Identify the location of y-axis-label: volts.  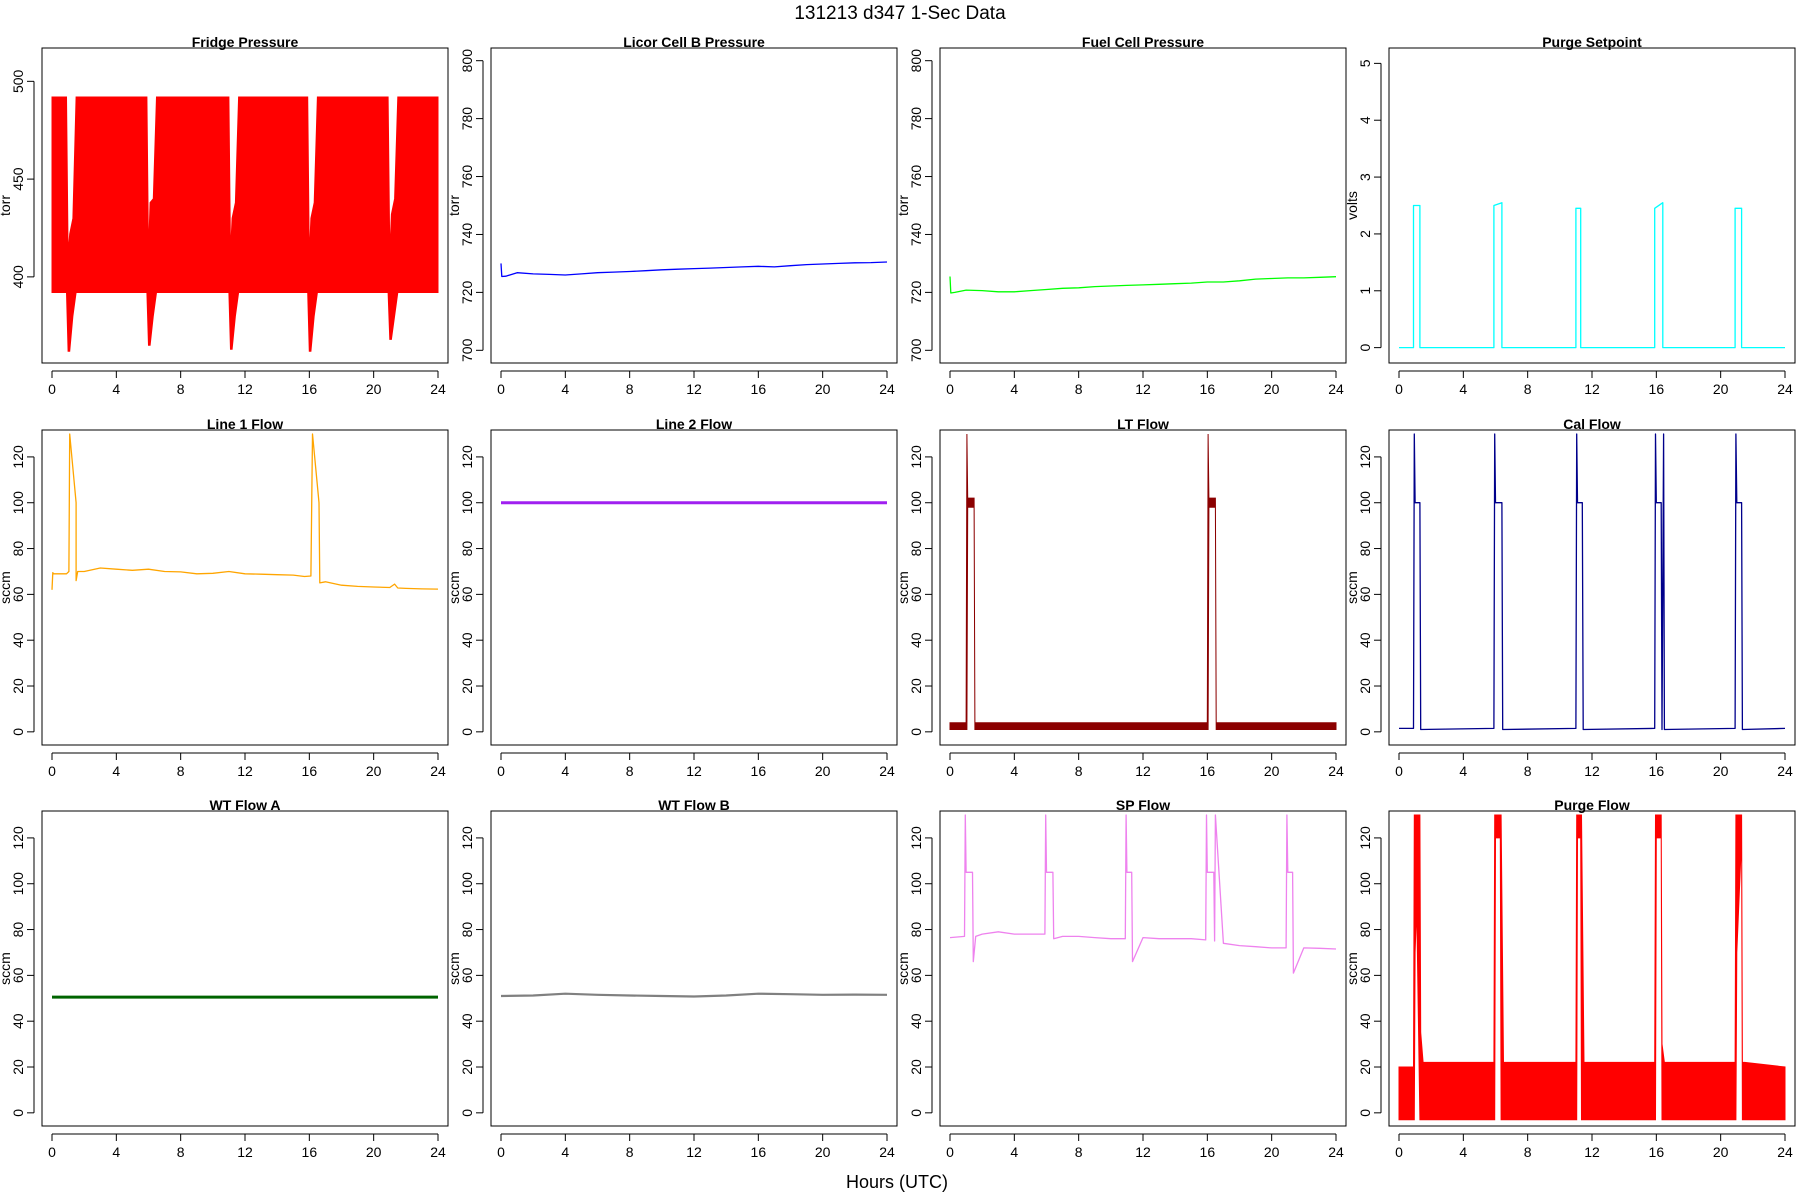
(1352, 205).